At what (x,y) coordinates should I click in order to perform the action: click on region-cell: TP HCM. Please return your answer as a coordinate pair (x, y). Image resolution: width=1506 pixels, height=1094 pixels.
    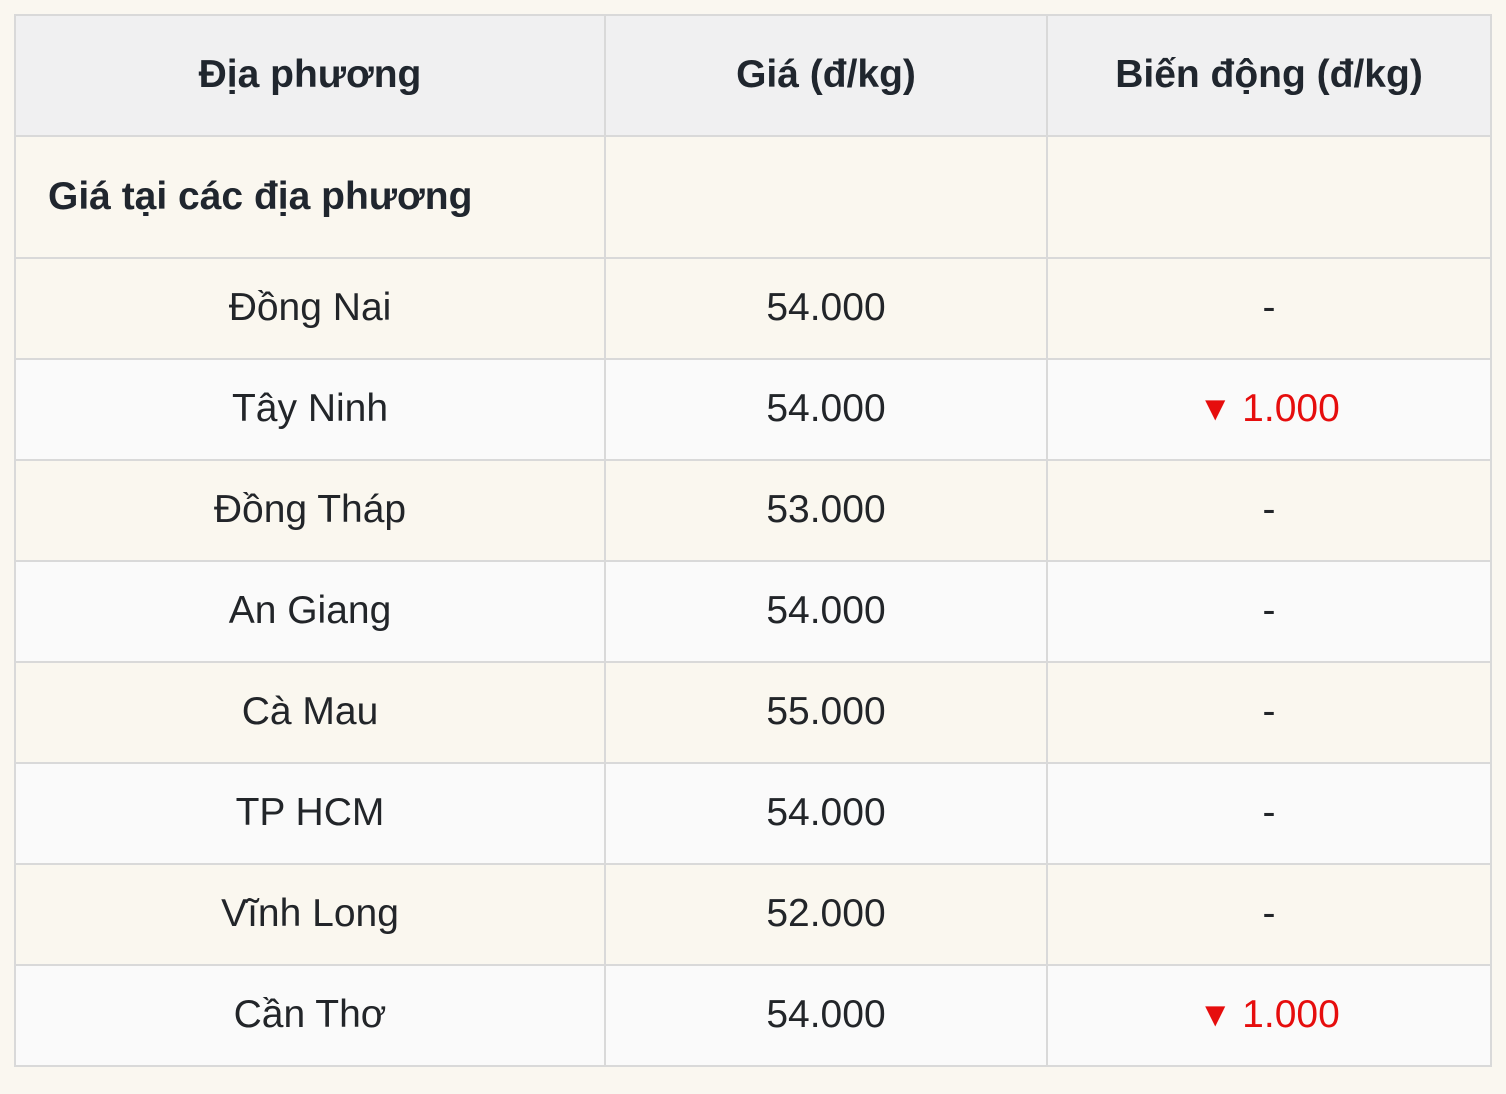
    Looking at the image, I should click on (310, 813).